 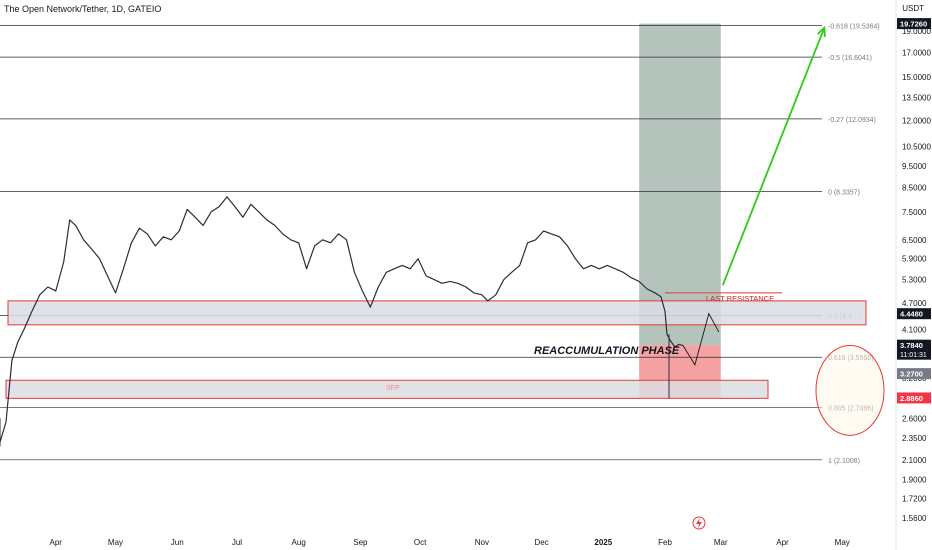 I want to click on x-tick-label: 2025, so click(x=603, y=542).